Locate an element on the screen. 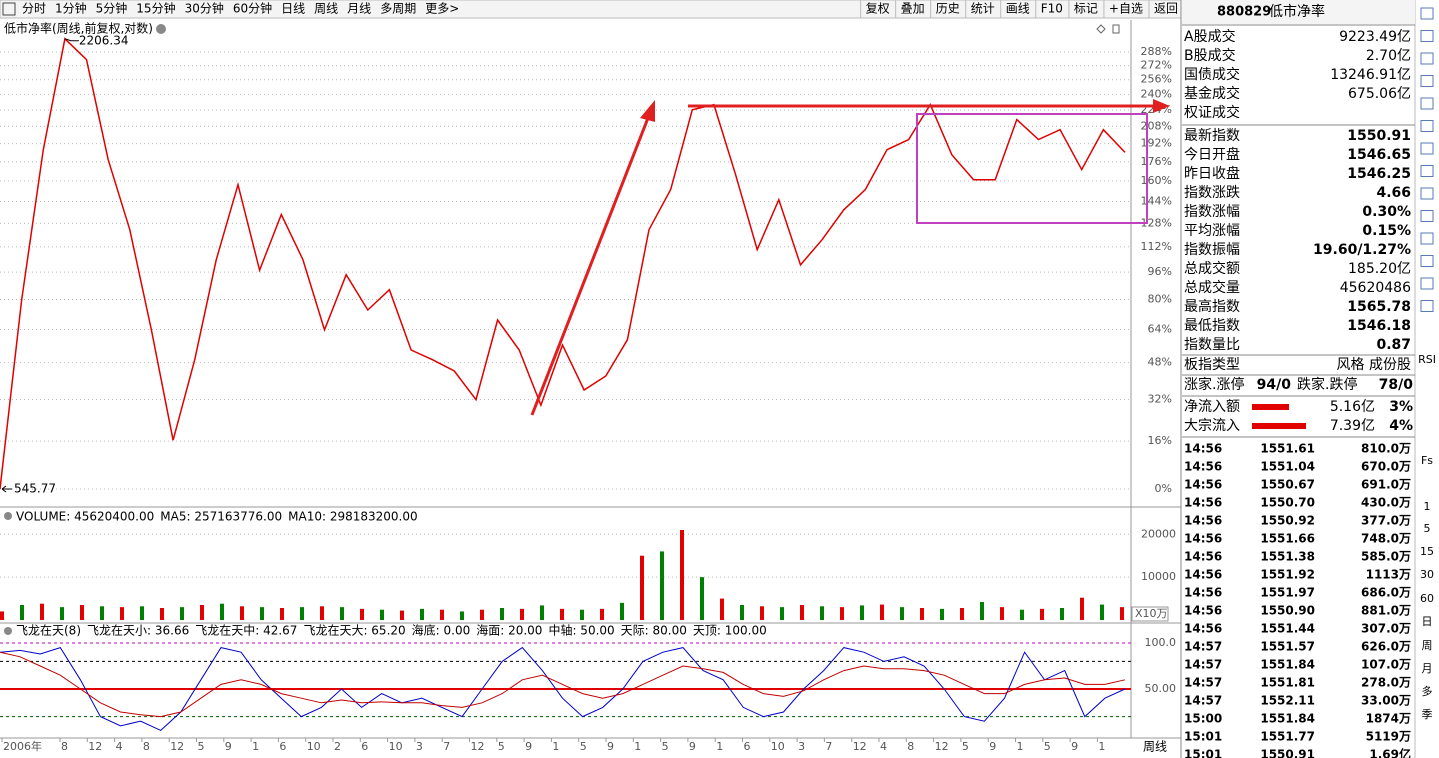 Image resolution: width=1439 pixels, height=758 pixels. tool-label: 周 is located at coordinates (1427, 645).